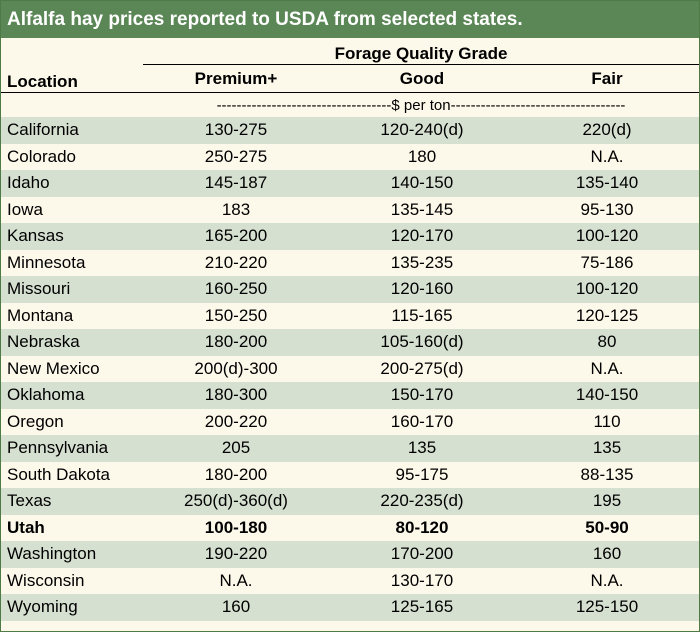  I want to click on premium-price-cell: 200-220, so click(236, 421).